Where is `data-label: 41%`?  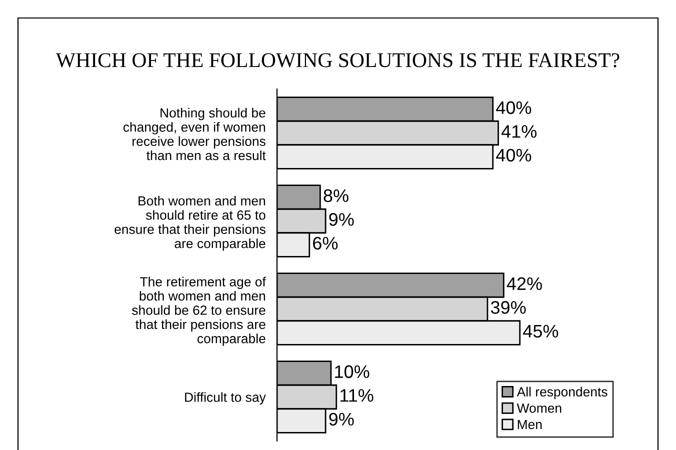
data-label: 41% is located at coordinates (519, 131).